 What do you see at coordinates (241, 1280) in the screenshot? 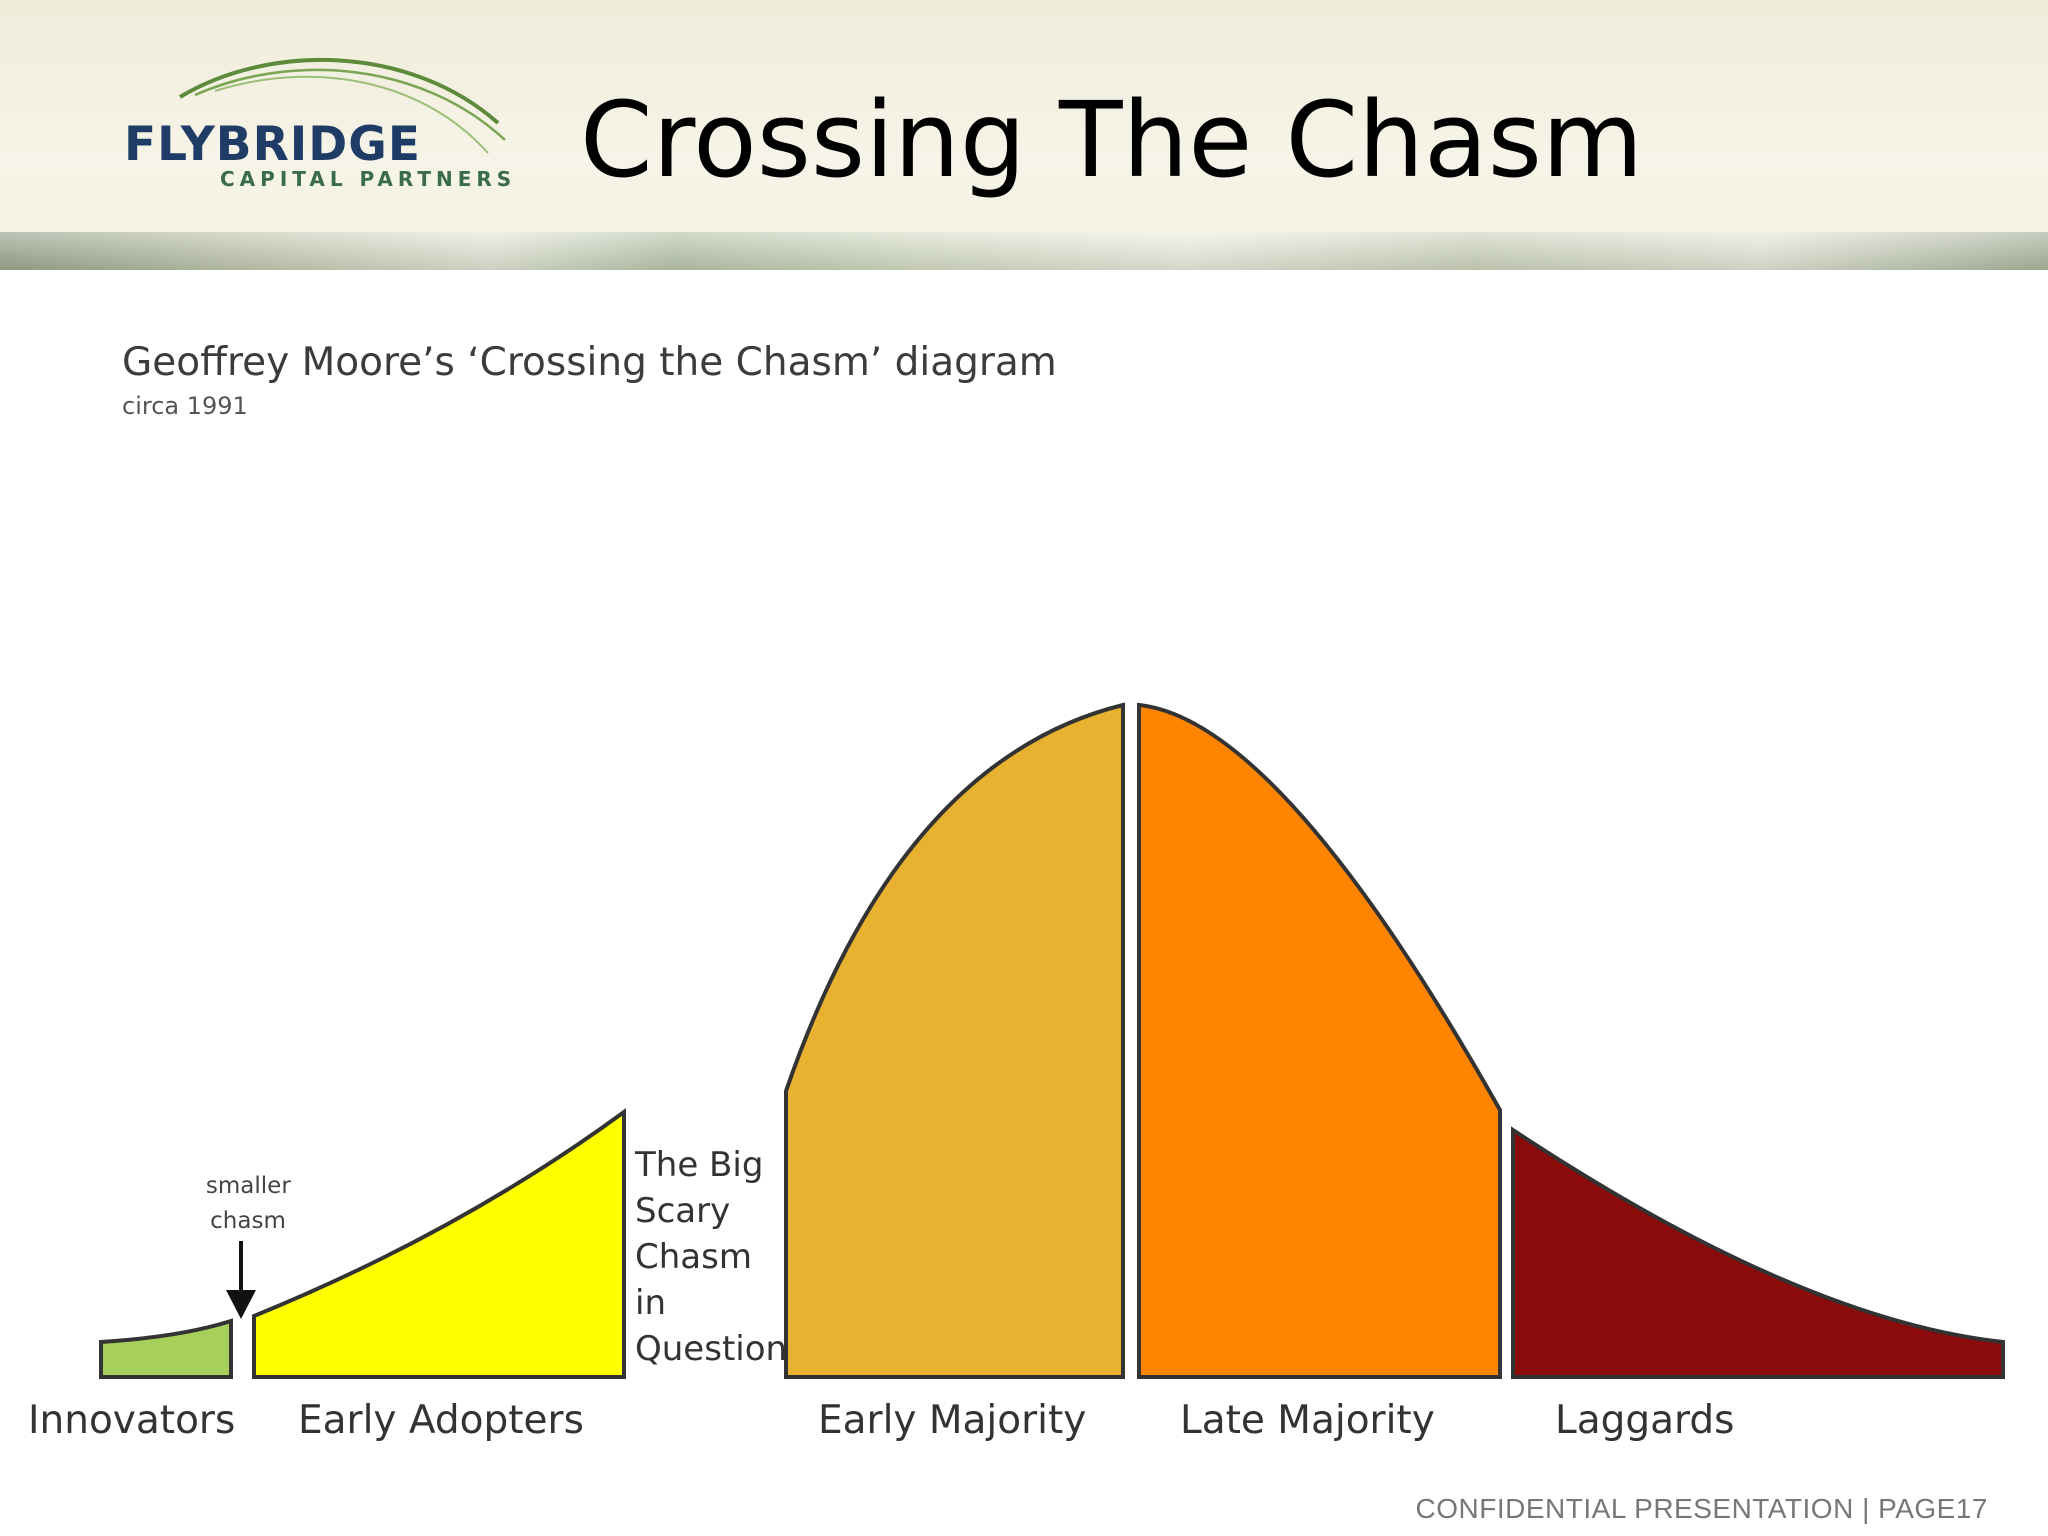
I see `small-chasm-arrow-icon` at bounding box center [241, 1280].